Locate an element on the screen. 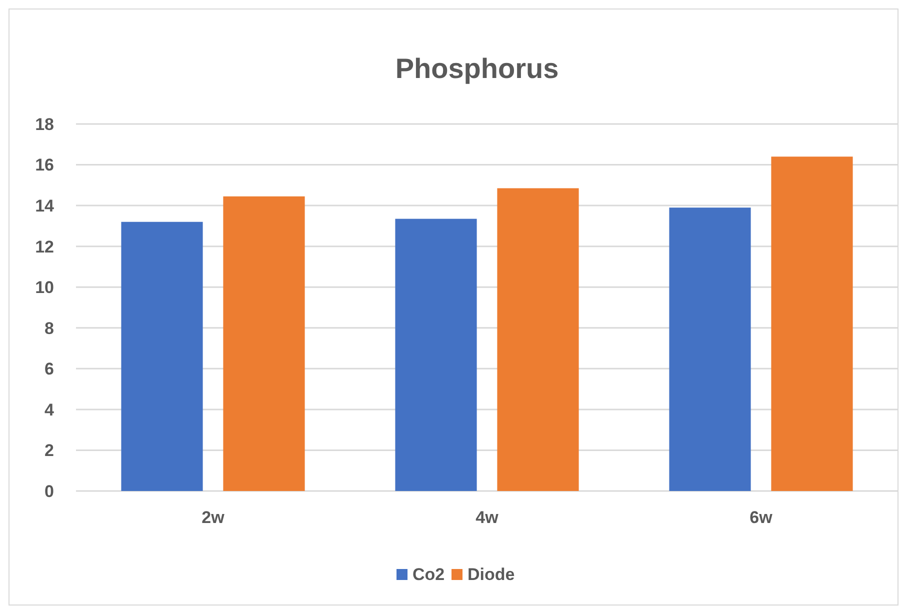 The height and width of the screenshot is (606, 905). legend-label: Diode is located at coordinates (491, 574).